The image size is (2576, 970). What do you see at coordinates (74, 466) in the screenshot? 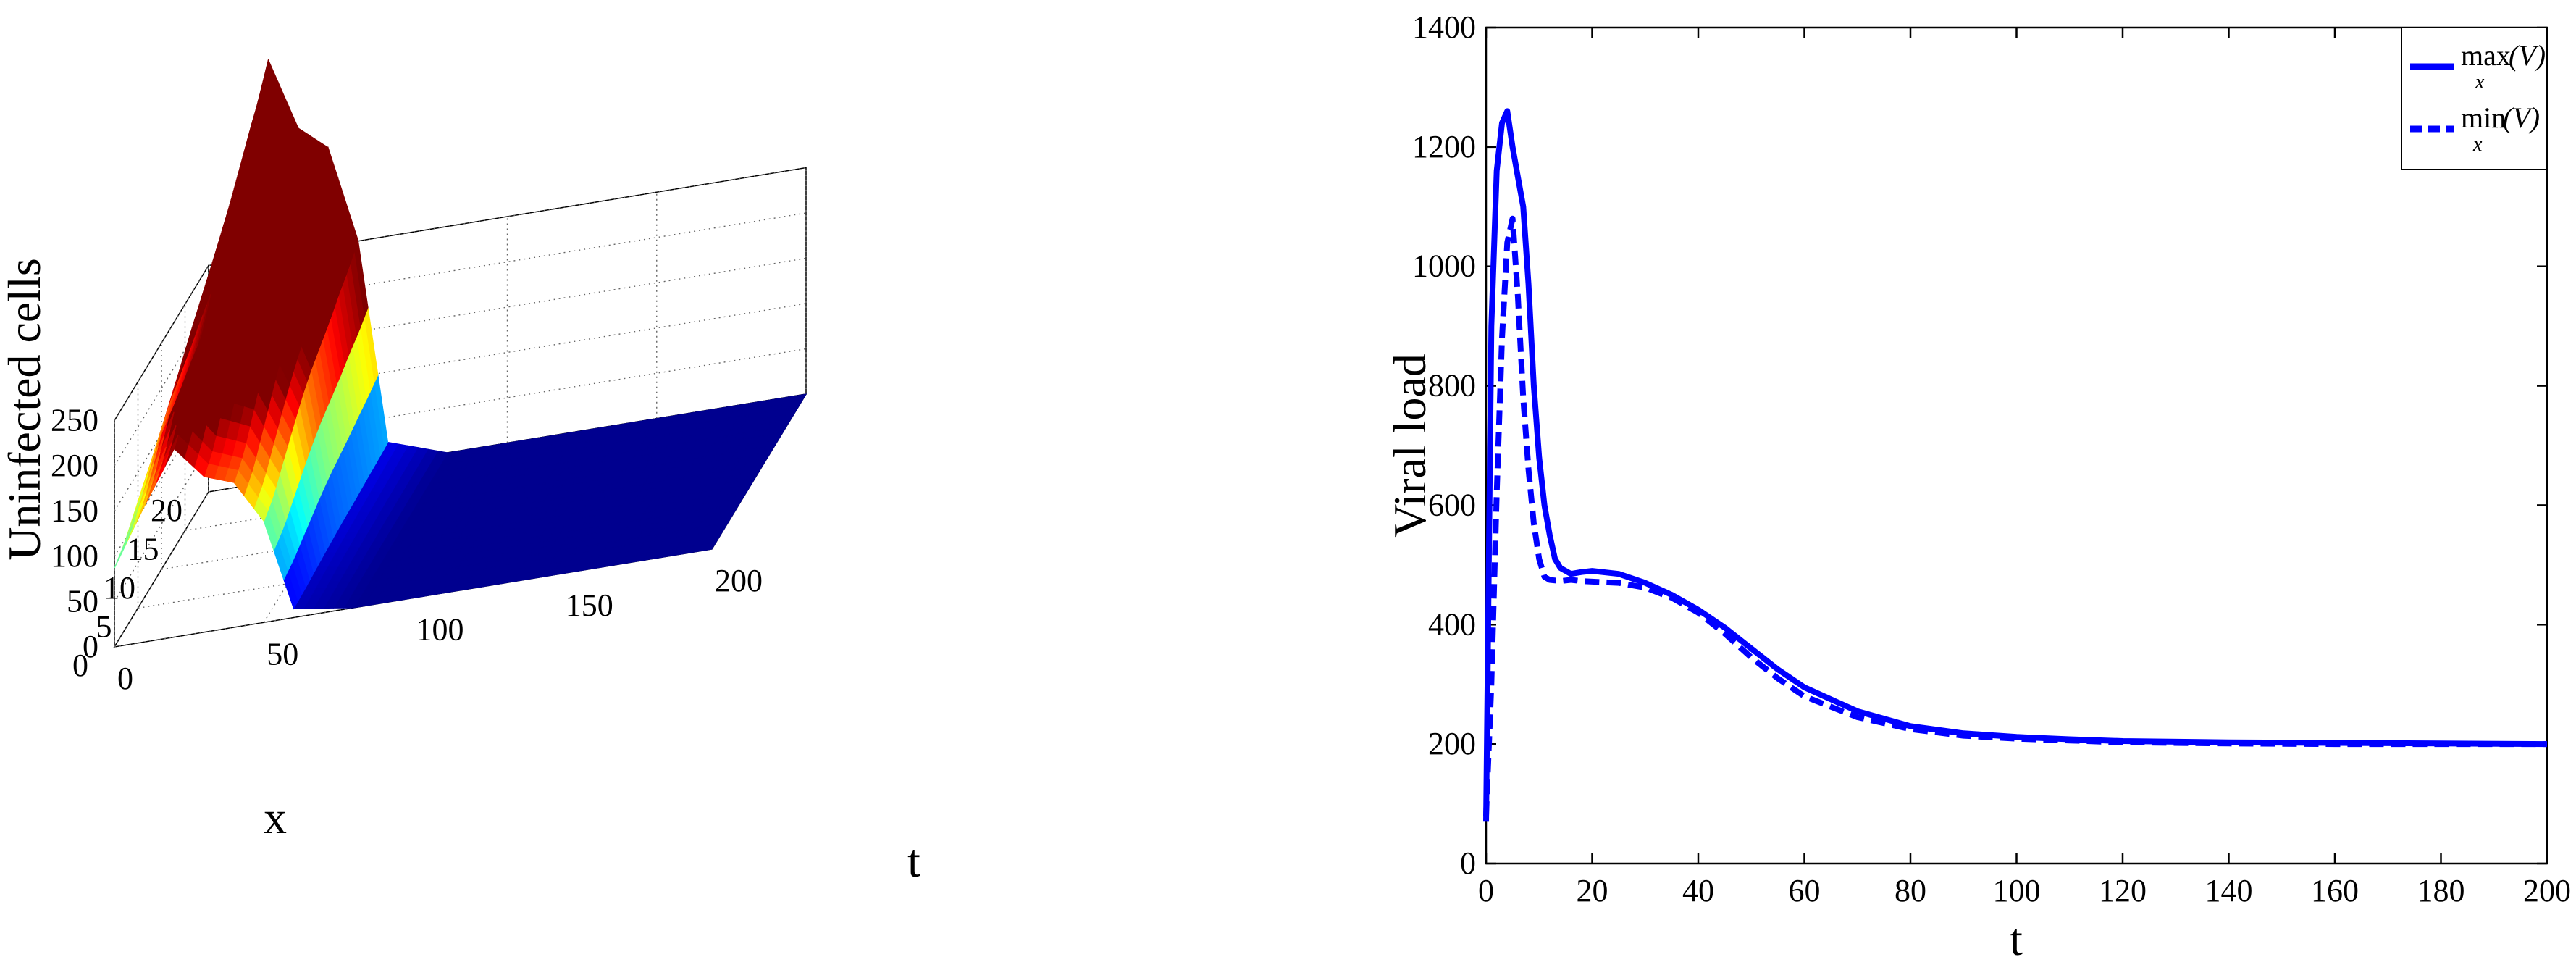
I see `z-tick-label: 200` at bounding box center [74, 466].